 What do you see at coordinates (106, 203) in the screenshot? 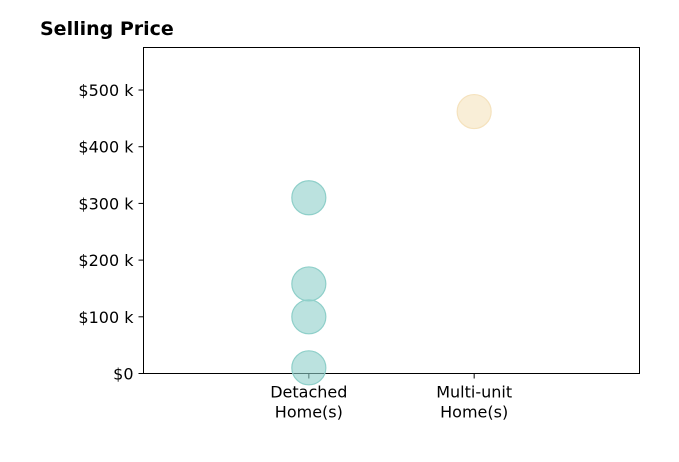
I see `y-tick-label: $300 k` at bounding box center [106, 203].